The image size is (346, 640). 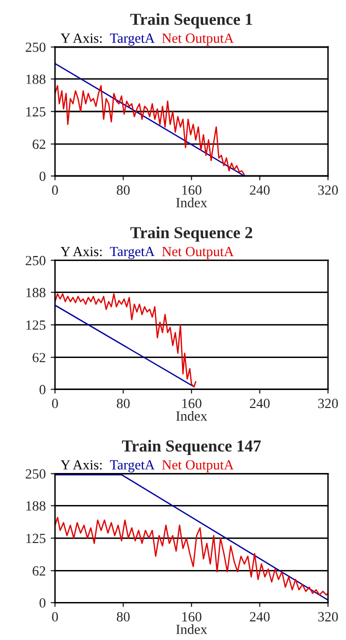 What do you see at coordinates (191, 234) in the screenshot?
I see `chart-title: Train Sequence 2` at bounding box center [191, 234].